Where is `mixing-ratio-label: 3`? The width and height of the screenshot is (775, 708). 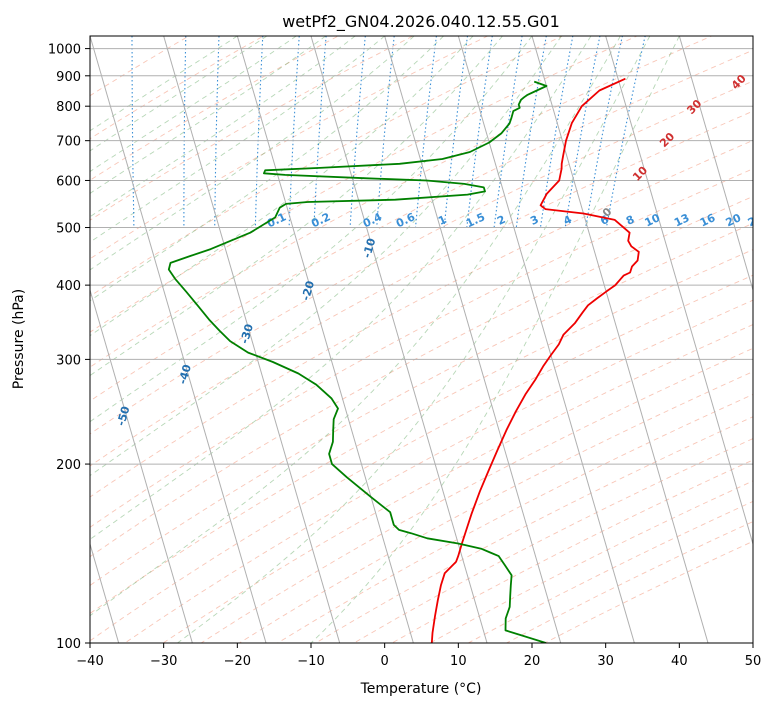 mixing-ratio-label: 3 is located at coordinates (534, 220).